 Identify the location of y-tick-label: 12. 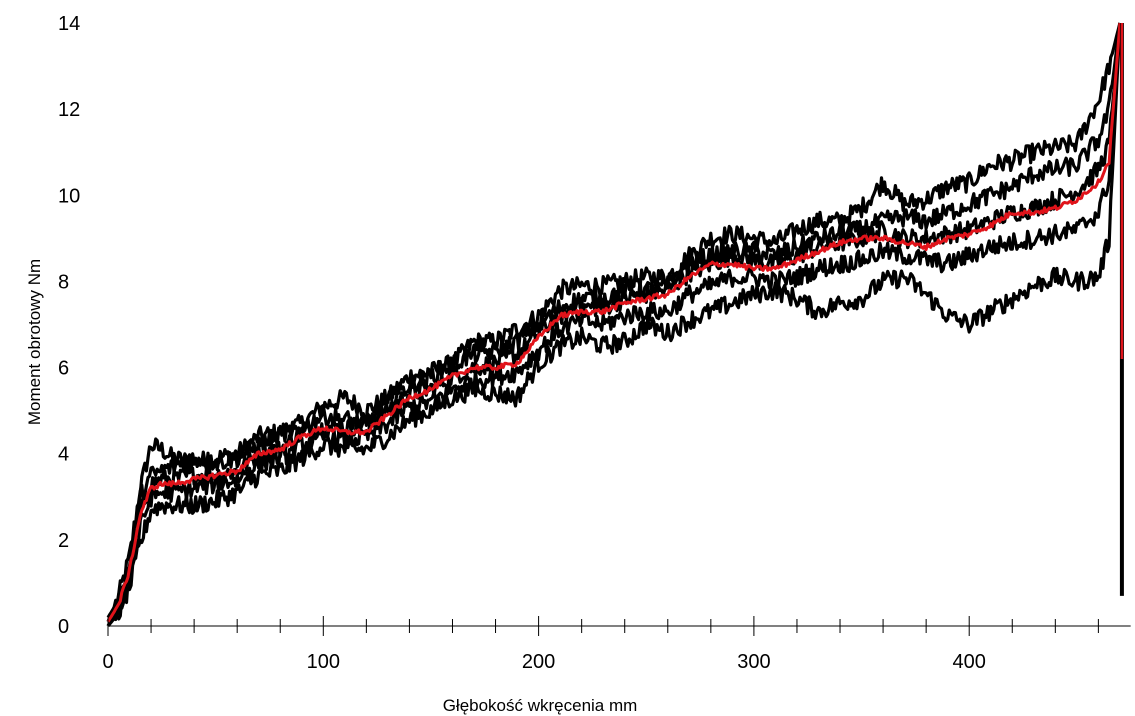
(69, 110).